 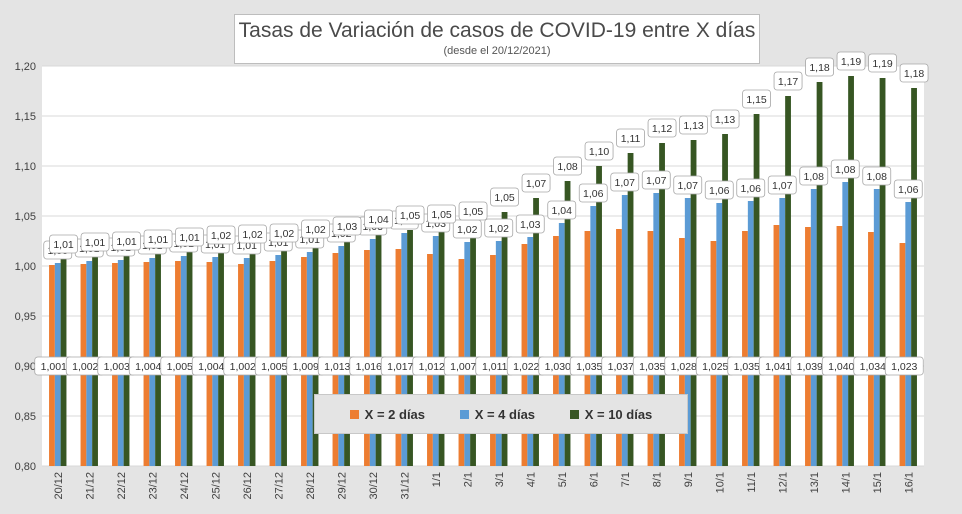 I want to click on data-label: 1,025, so click(x=715, y=367).